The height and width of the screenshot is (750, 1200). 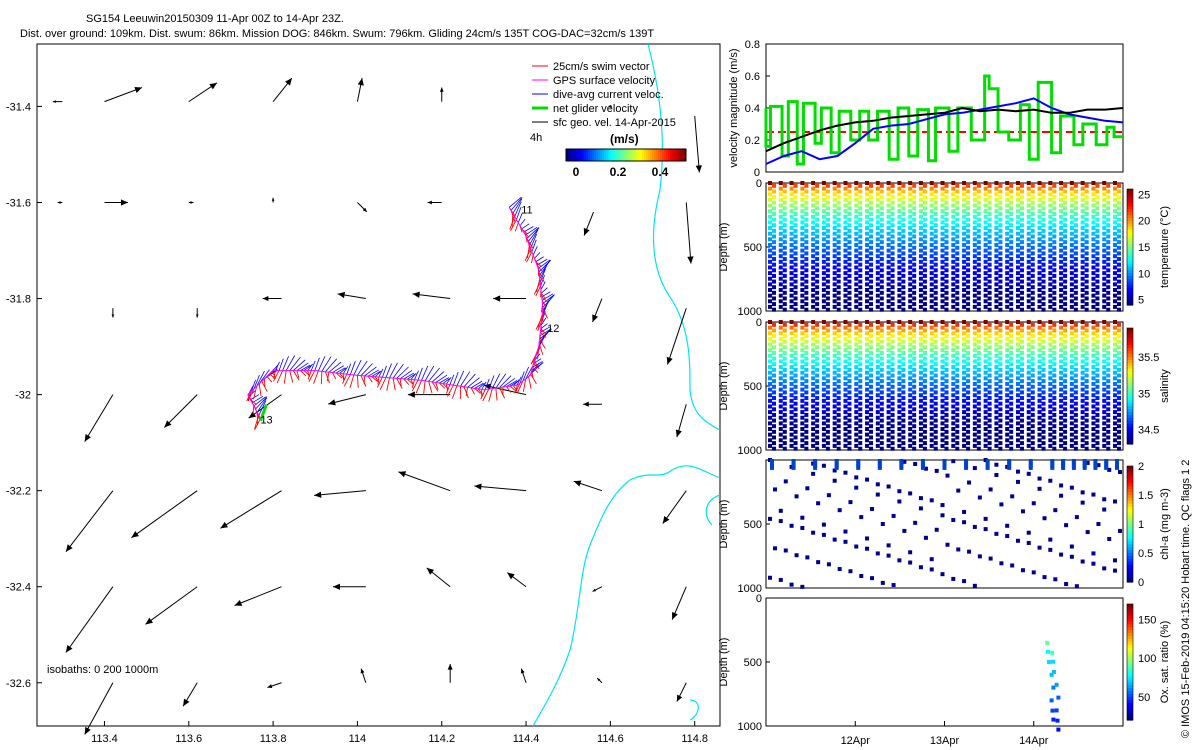 I want to click on salinity-colorbar-cell, so click(x=1130, y=434).